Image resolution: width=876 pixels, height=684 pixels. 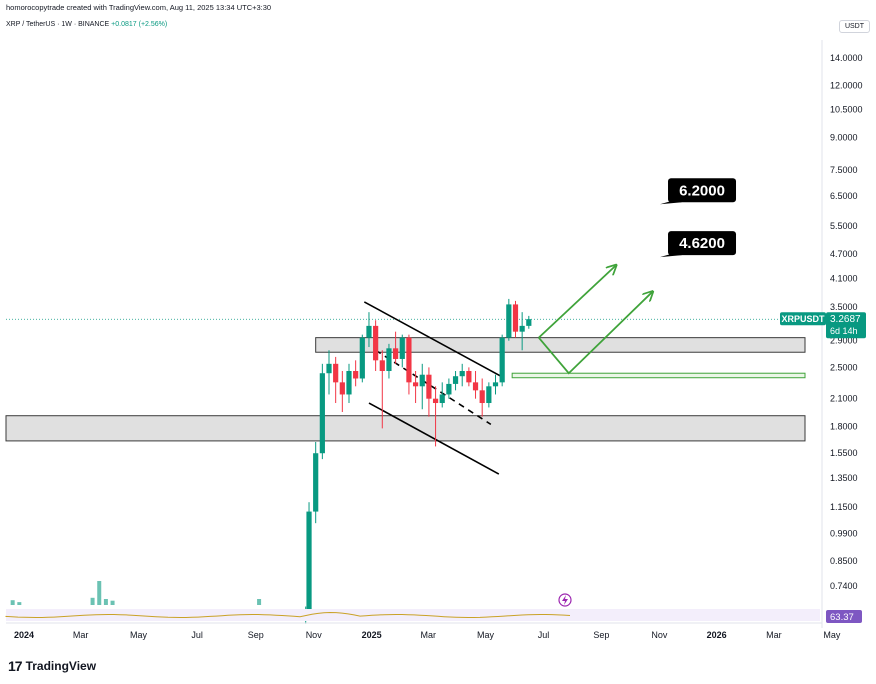 I want to click on price-tick-label: 1.1500, so click(x=844, y=507).